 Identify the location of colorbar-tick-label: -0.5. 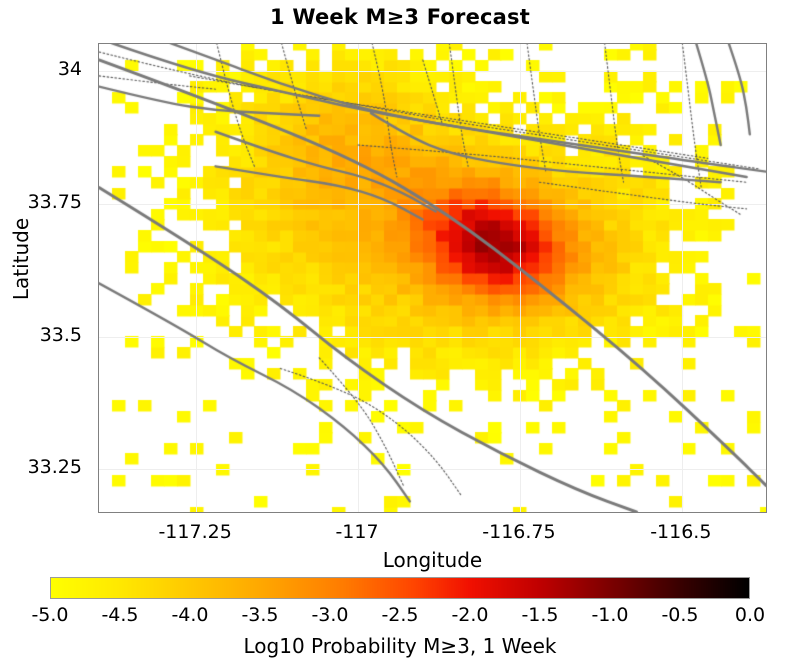
(680, 615).